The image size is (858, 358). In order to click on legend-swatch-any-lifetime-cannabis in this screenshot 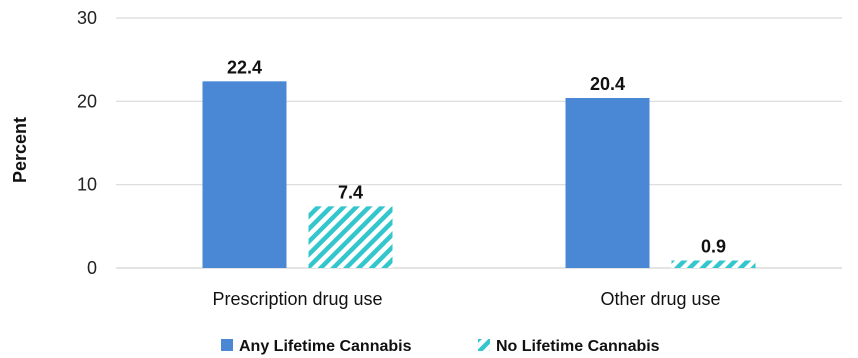, I will do `click(227, 345)`.